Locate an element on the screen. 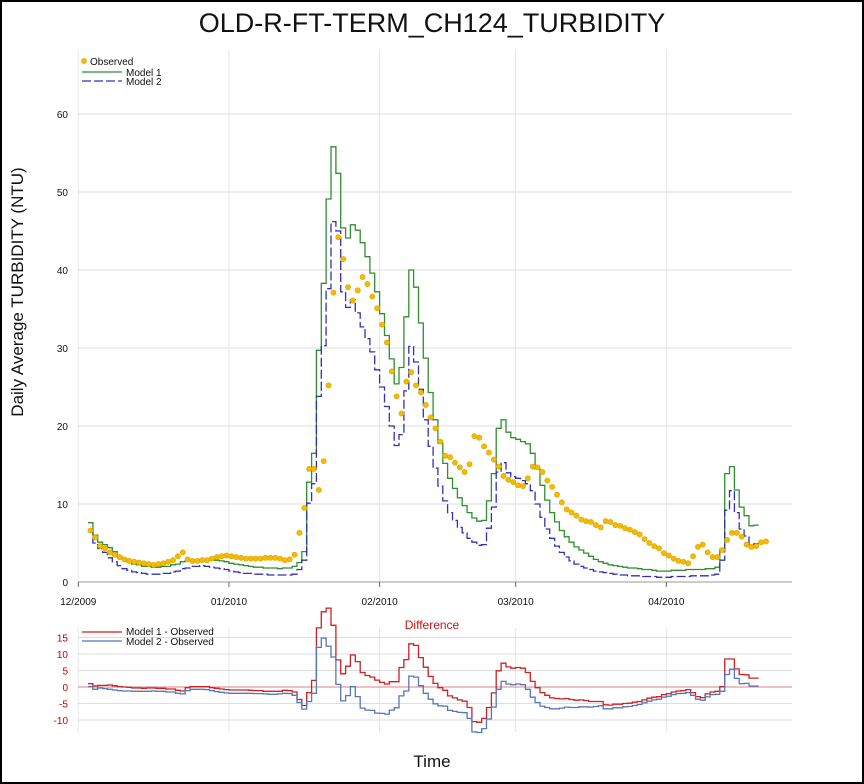 Image resolution: width=864 pixels, height=784 pixels. y-tick-label: 0 is located at coordinates (65, 583).